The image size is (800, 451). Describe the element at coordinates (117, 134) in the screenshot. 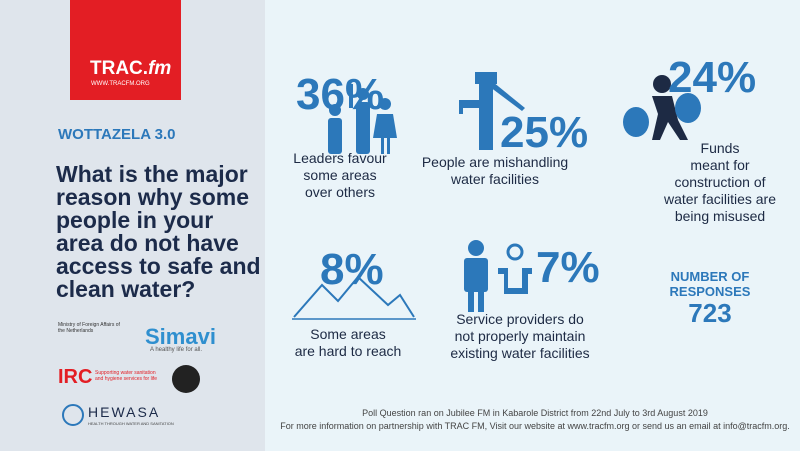

I see `program-name: WOTTAZELA 3.0` at that location.